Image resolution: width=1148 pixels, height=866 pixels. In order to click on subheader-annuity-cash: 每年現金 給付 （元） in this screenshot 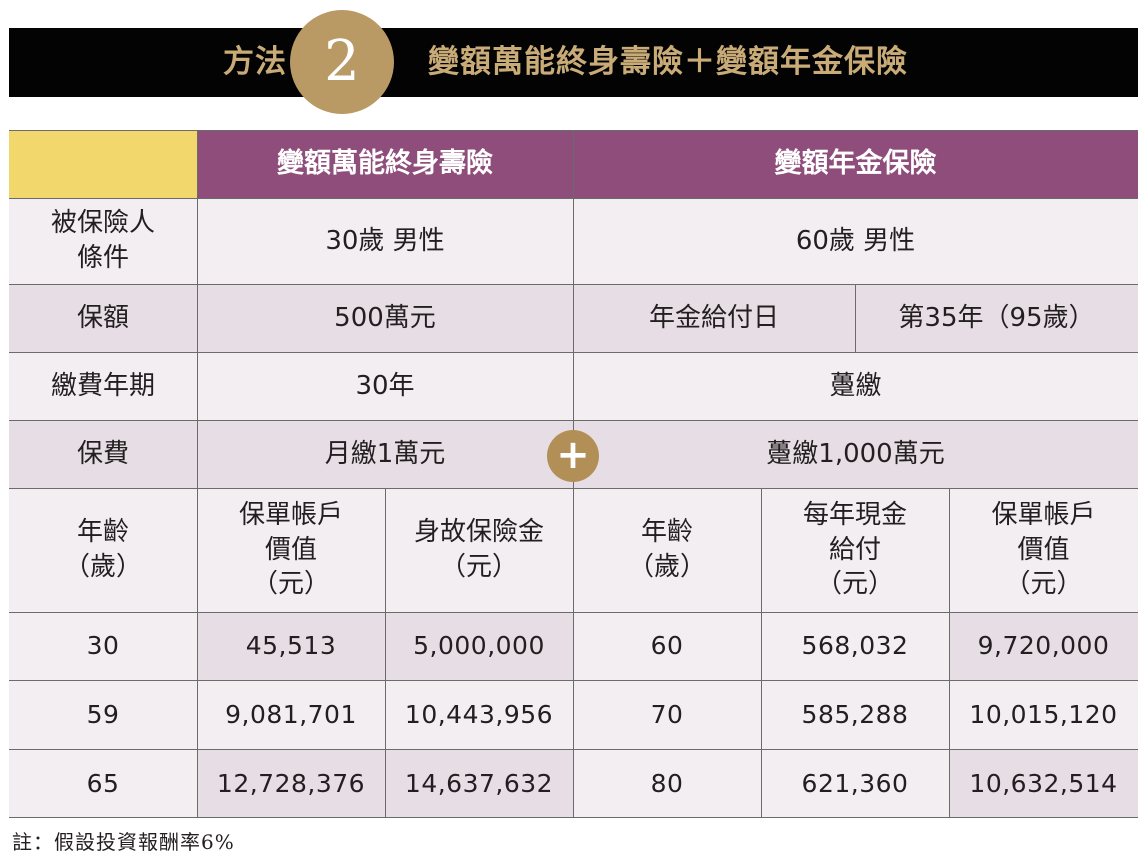, I will do `click(855, 550)`.